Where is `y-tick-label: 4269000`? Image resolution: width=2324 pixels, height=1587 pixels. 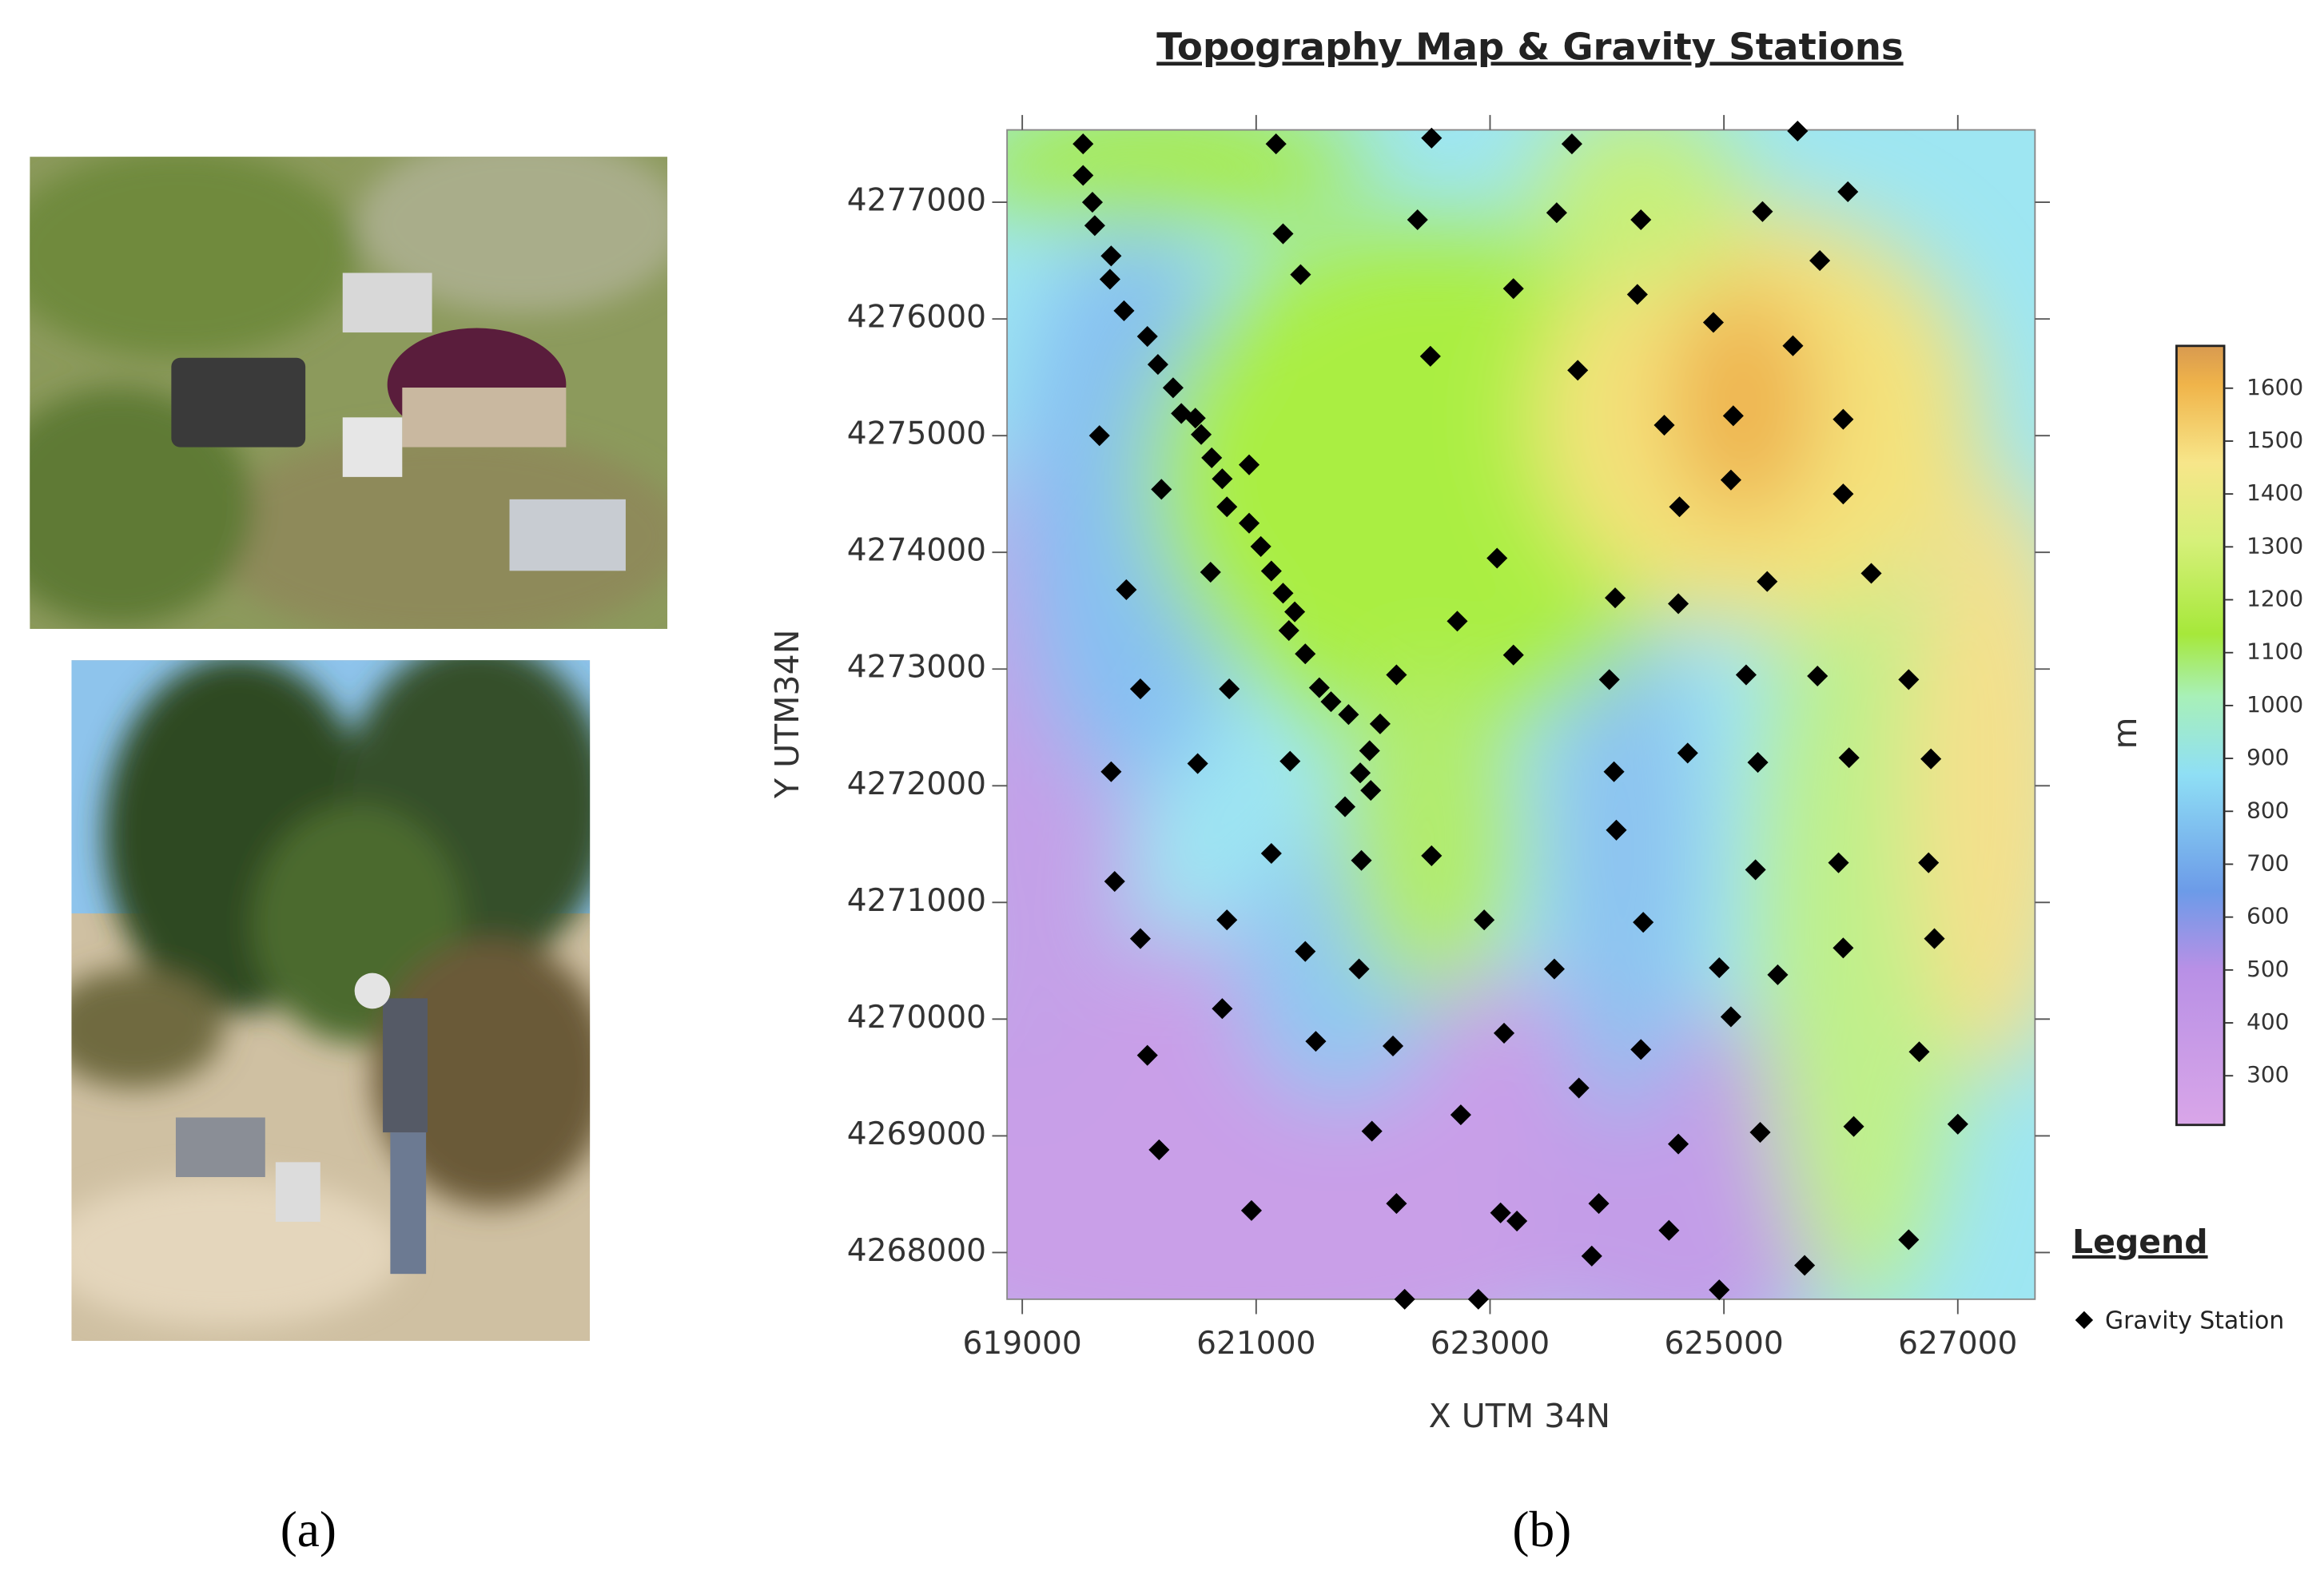
y-tick-label: 4269000 is located at coordinates (916, 1134).